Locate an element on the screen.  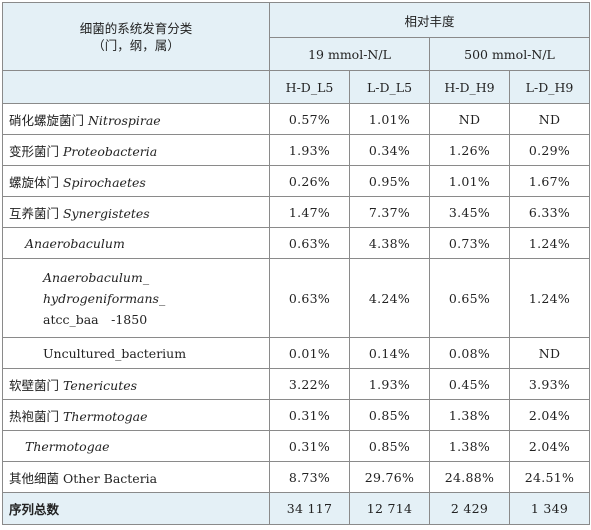
taxon-line: atcc_baa -1850 is located at coordinates (95, 319).